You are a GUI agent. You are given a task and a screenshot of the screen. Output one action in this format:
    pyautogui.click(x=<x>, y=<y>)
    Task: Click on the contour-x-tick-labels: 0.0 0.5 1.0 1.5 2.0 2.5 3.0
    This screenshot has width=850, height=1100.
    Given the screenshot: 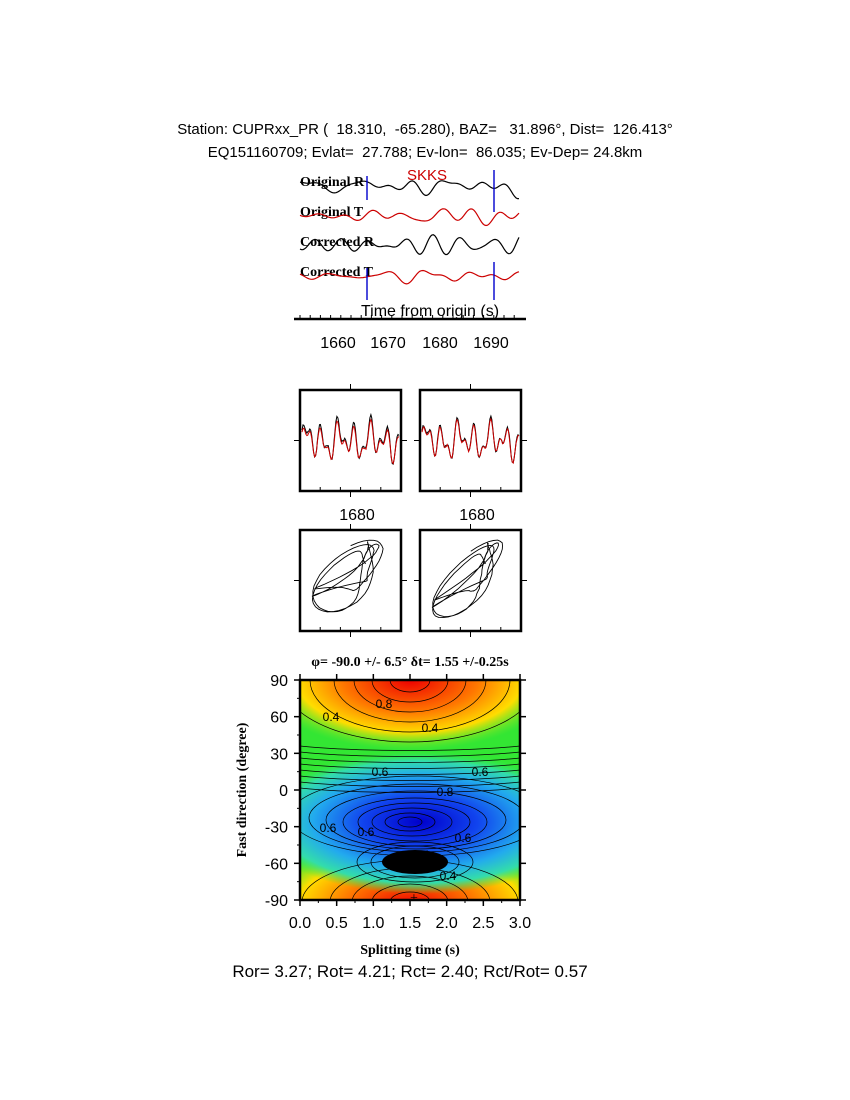 What is the action you would take?
    pyautogui.click(x=410, y=923)
    